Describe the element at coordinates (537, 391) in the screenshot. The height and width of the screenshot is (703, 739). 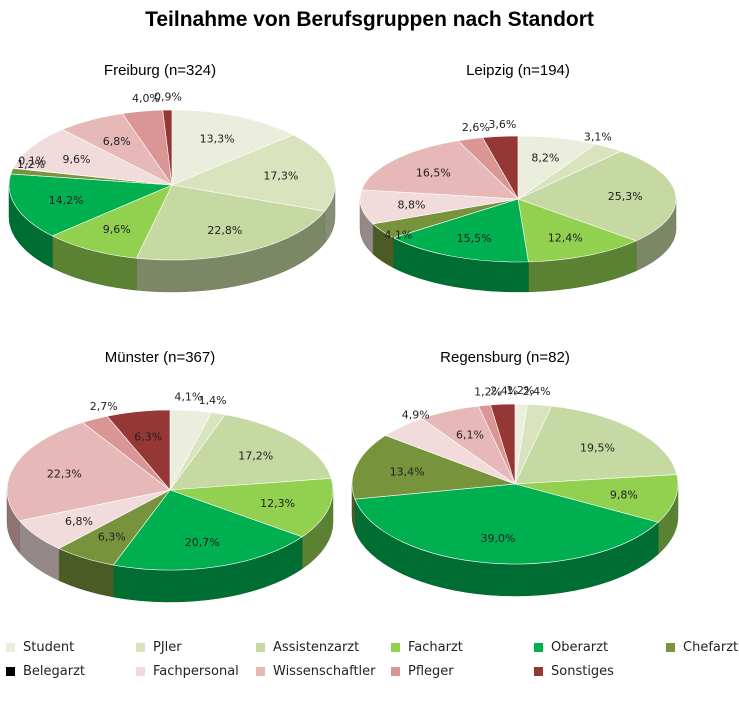
I see `pie-3-label-1: 2,4%` at that location.